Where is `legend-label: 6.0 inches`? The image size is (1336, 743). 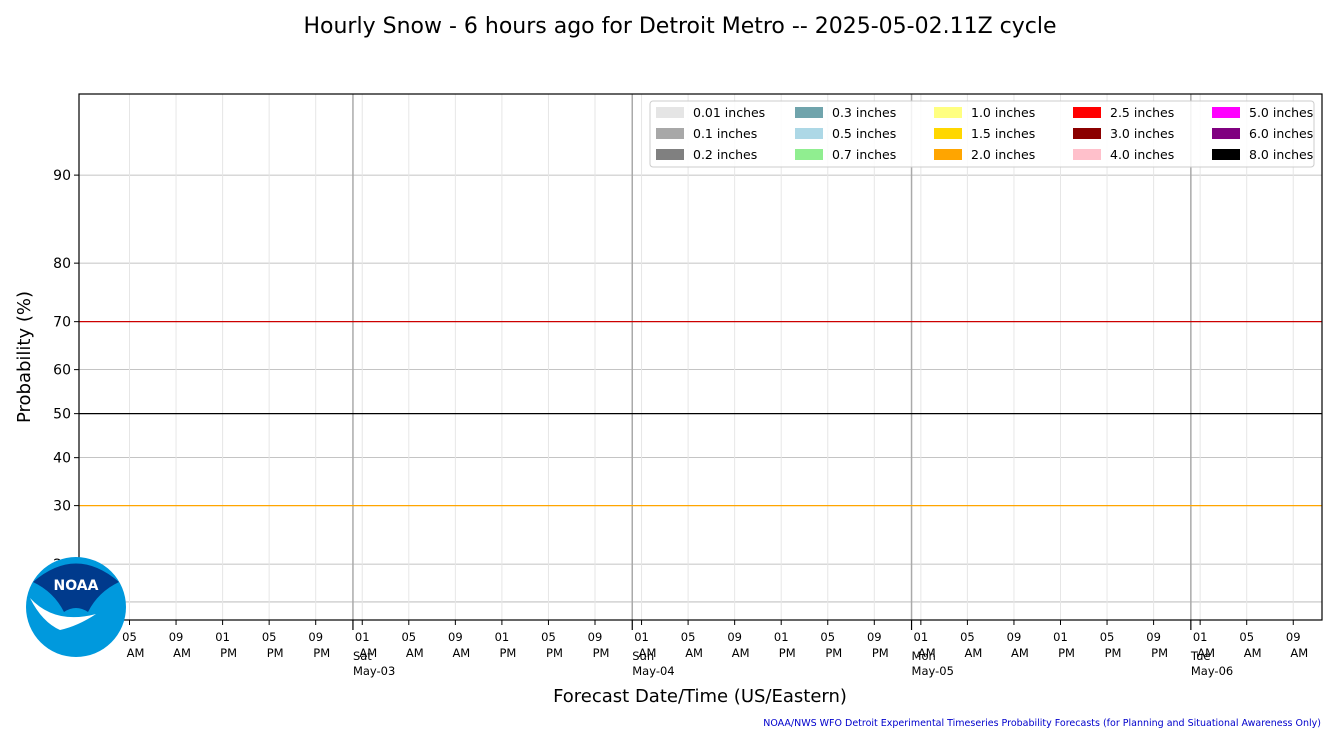
legend-label: 6.0 inches is located at coordinates (1281, 133).